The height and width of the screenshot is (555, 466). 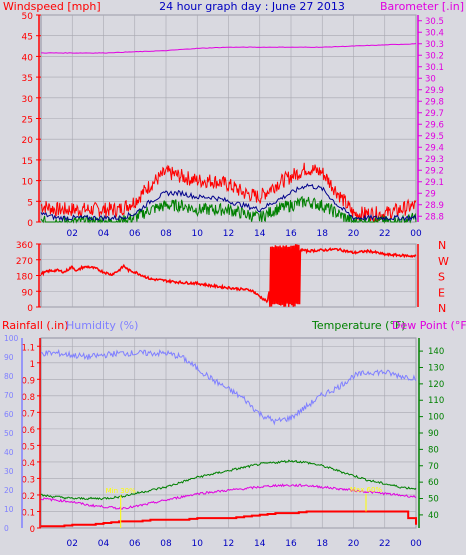 I want to click on rainfall-axis-title: Rainfall (.in), so click(x=35, y=325).